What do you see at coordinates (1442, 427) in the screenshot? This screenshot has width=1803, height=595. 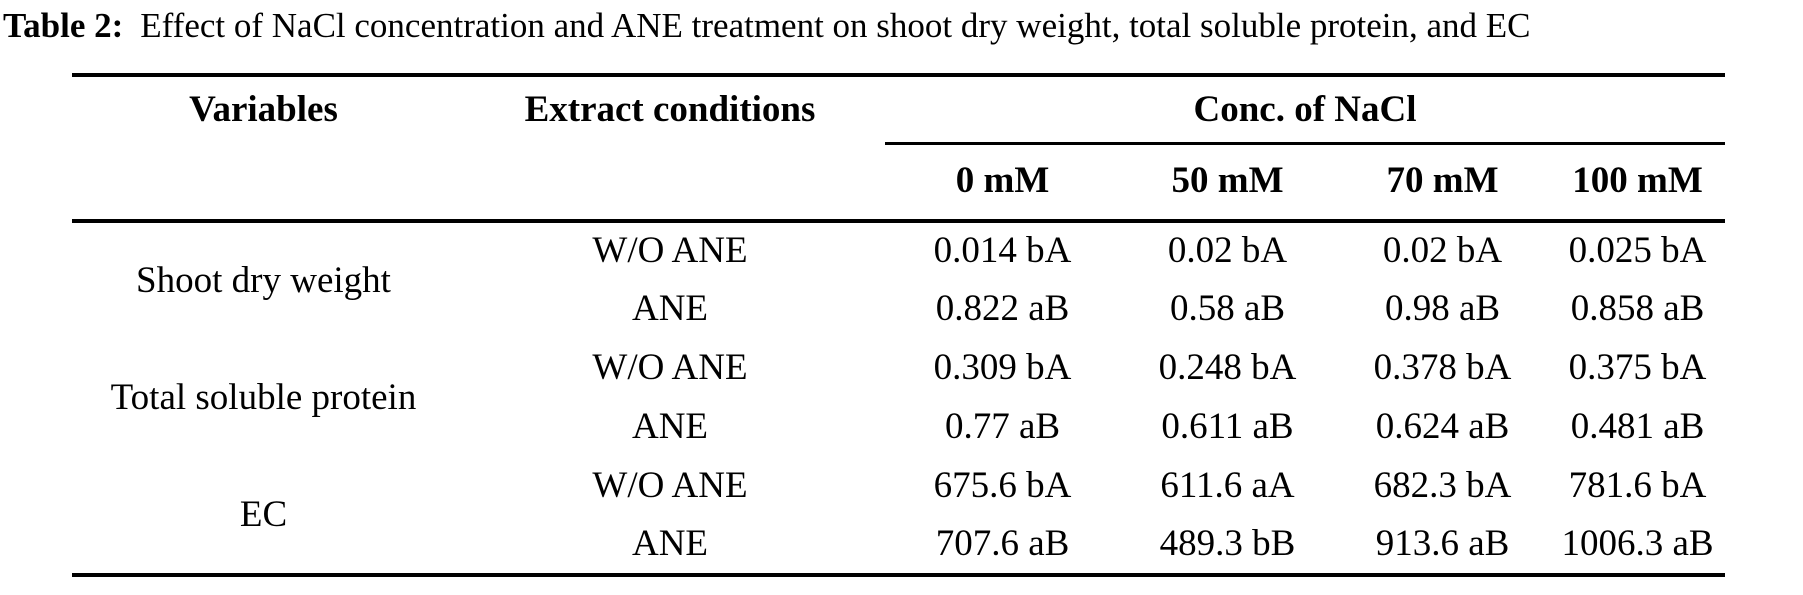 I see `value-cell: 0.624 aB` at bounding box center [1442, 427].